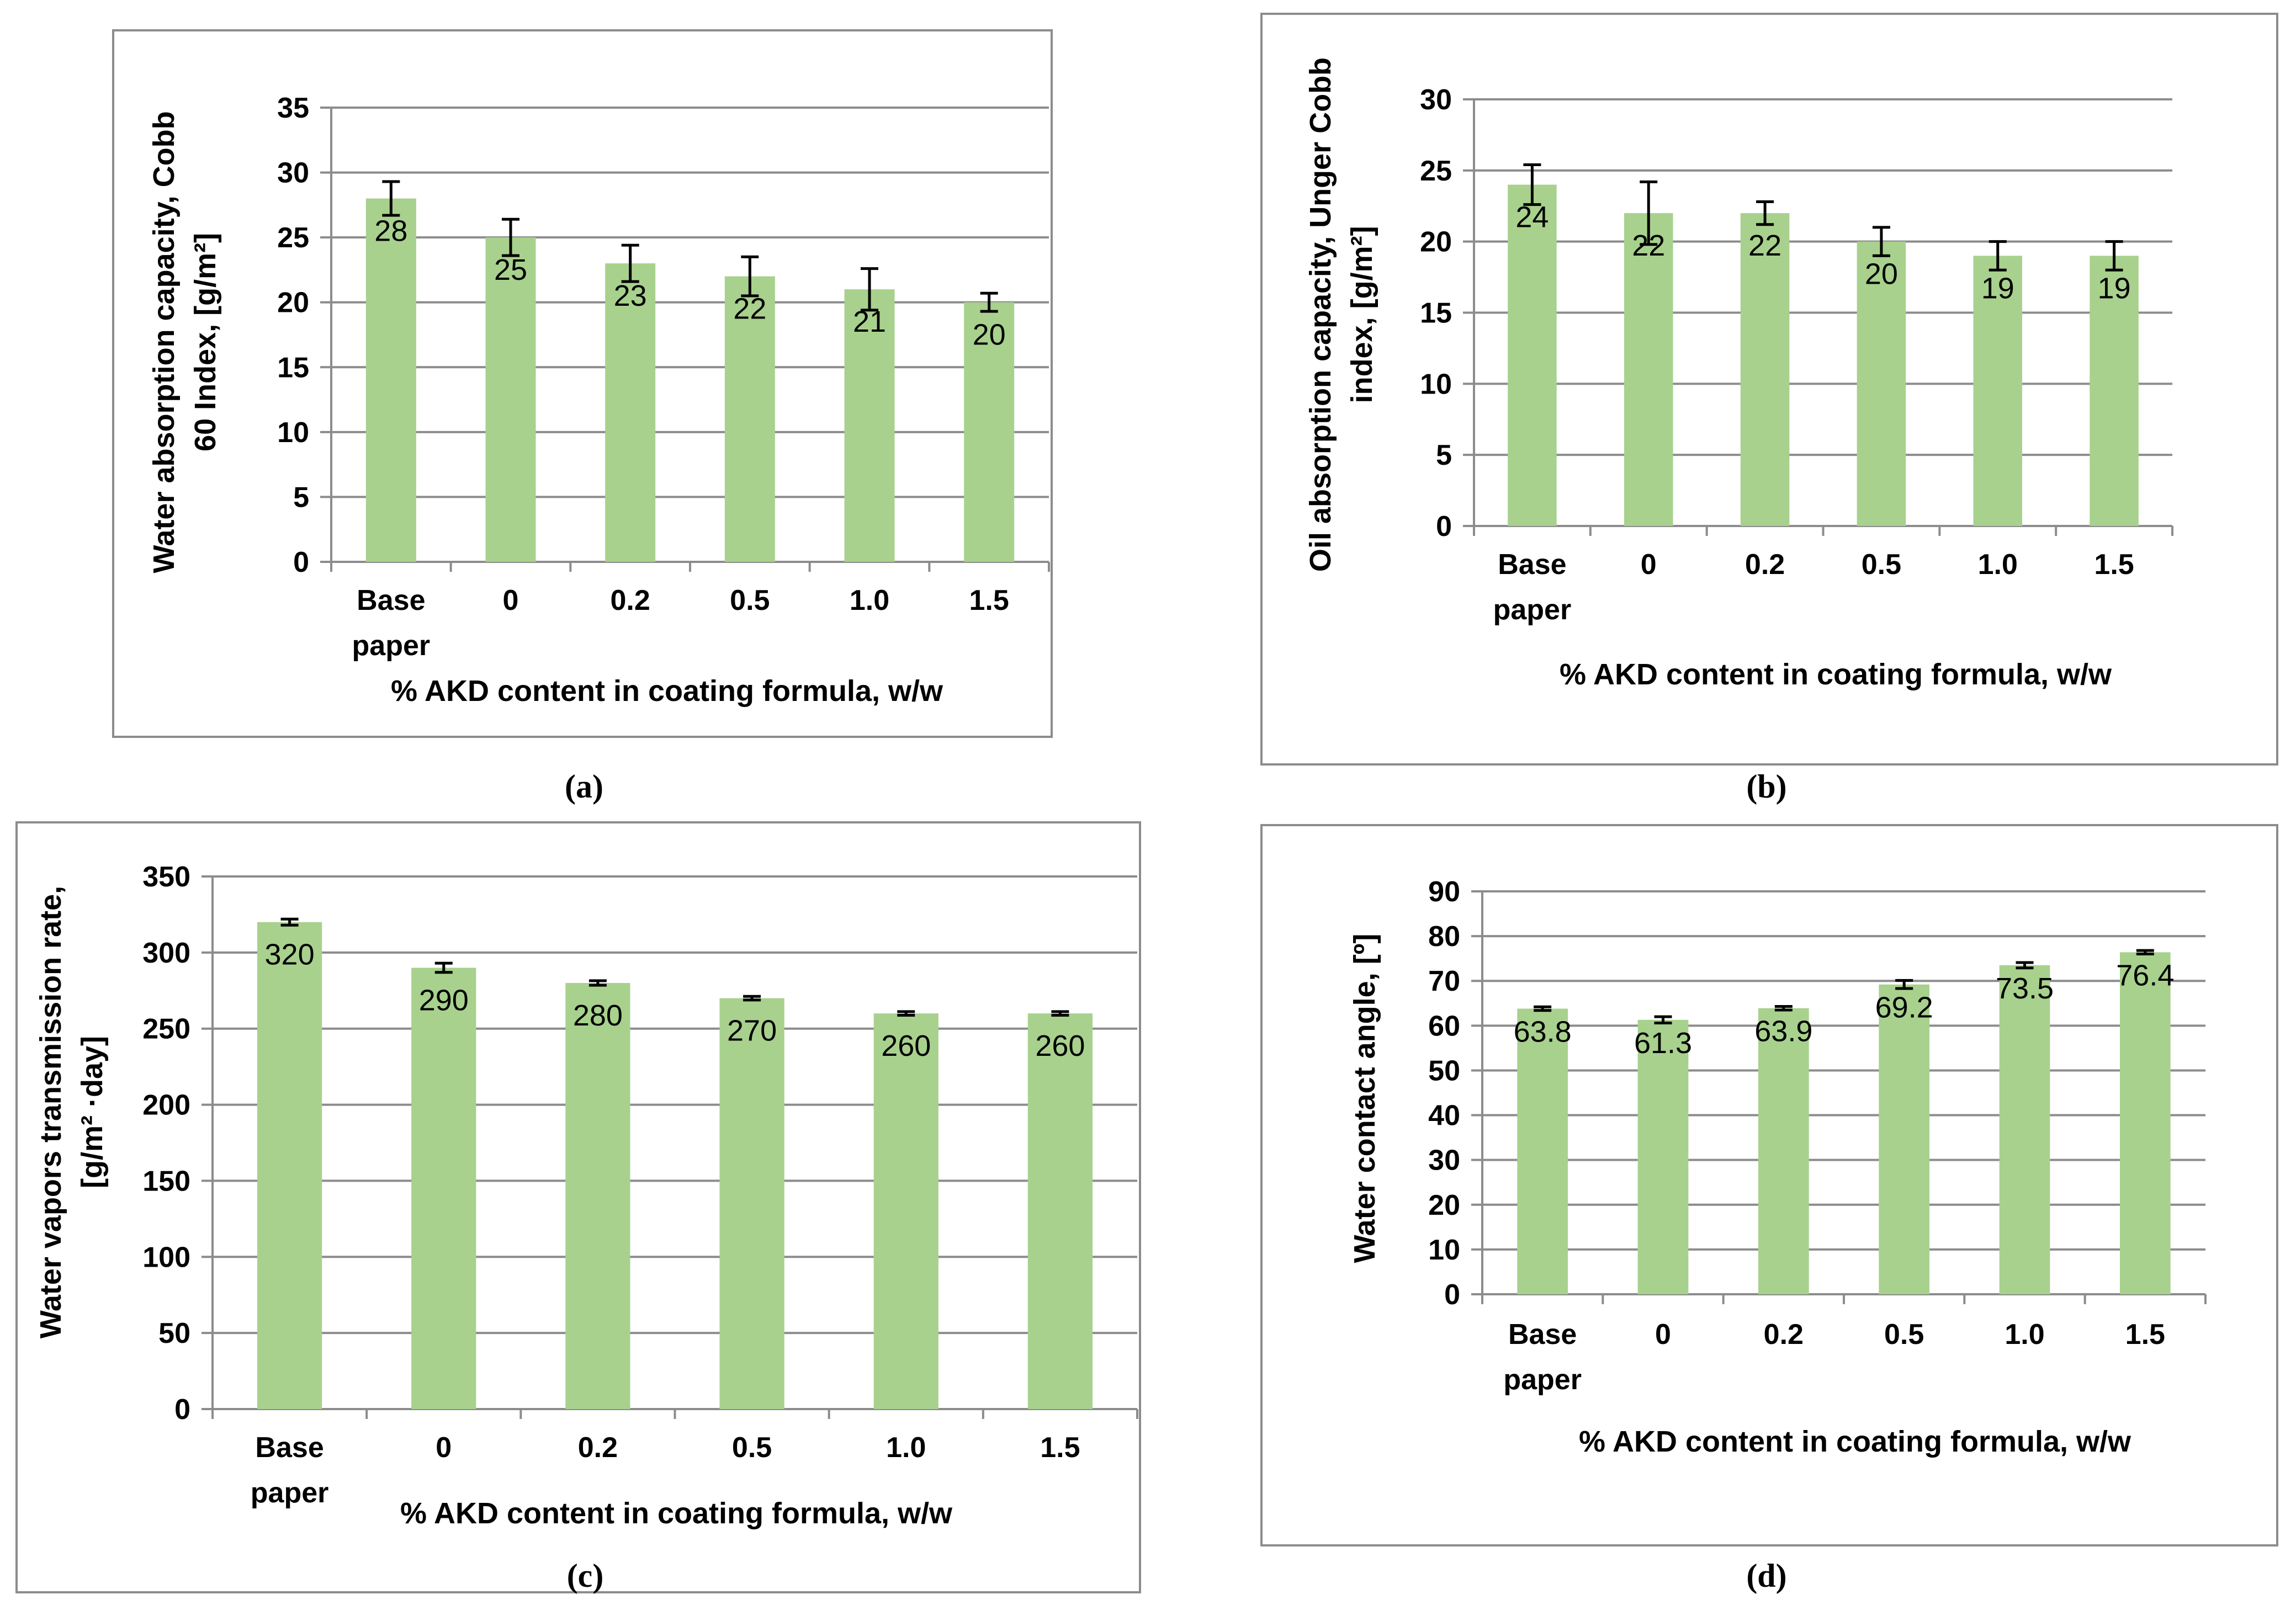 Image resolution: width=2296 pixels, height=1621 pixels. What do you see at coordinates (1904, 1007) in the screenshot?
I see `data-label: 69.2` at bounding box center [1904, 1007].